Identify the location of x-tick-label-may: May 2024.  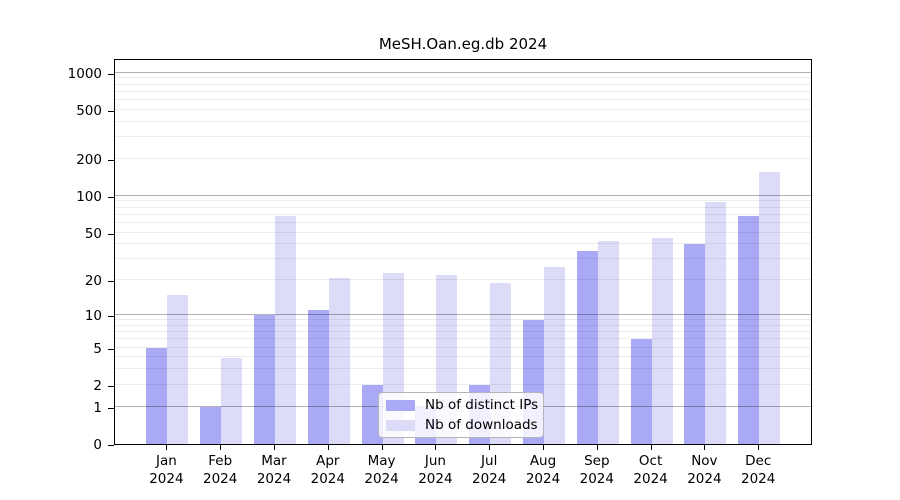
(381, 470).